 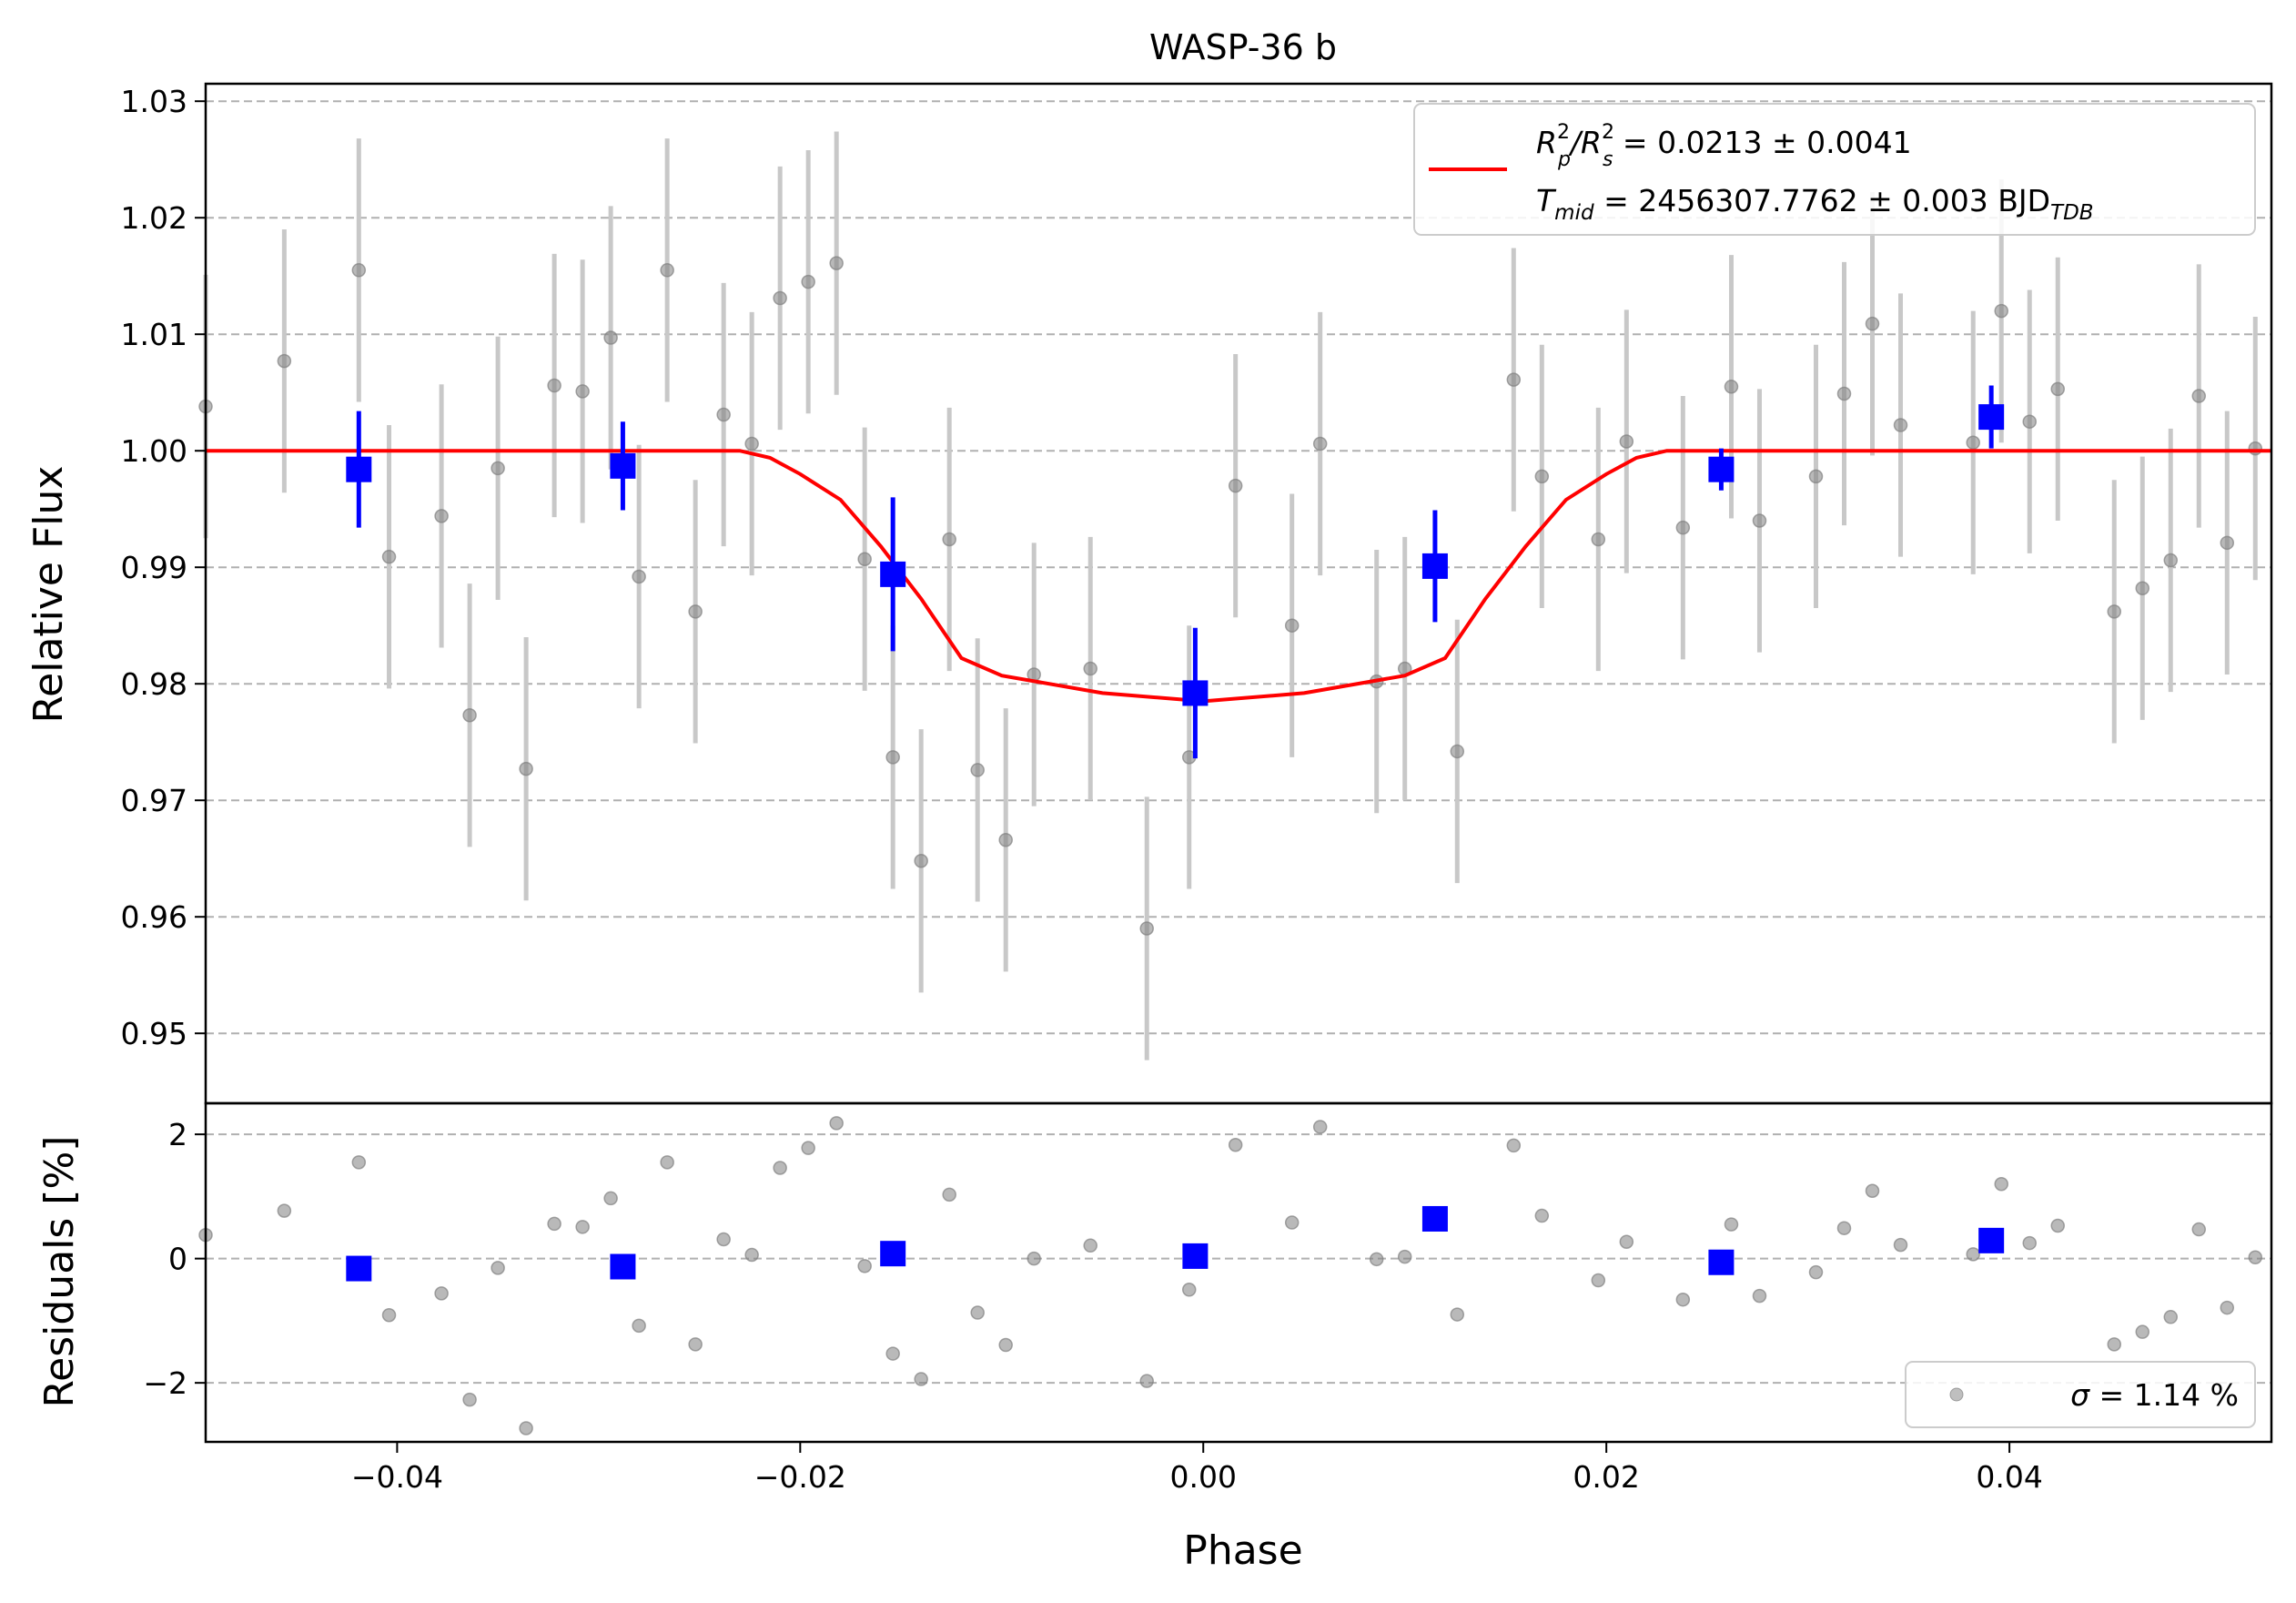 I want to click on flux-legend-box, so click(x=1835, y=169).